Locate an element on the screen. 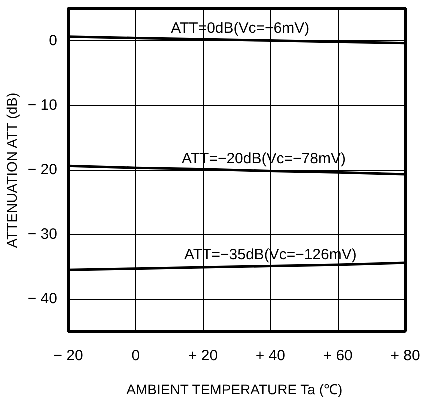  x-tick-label: 0 is located at coordinates (136, 356).